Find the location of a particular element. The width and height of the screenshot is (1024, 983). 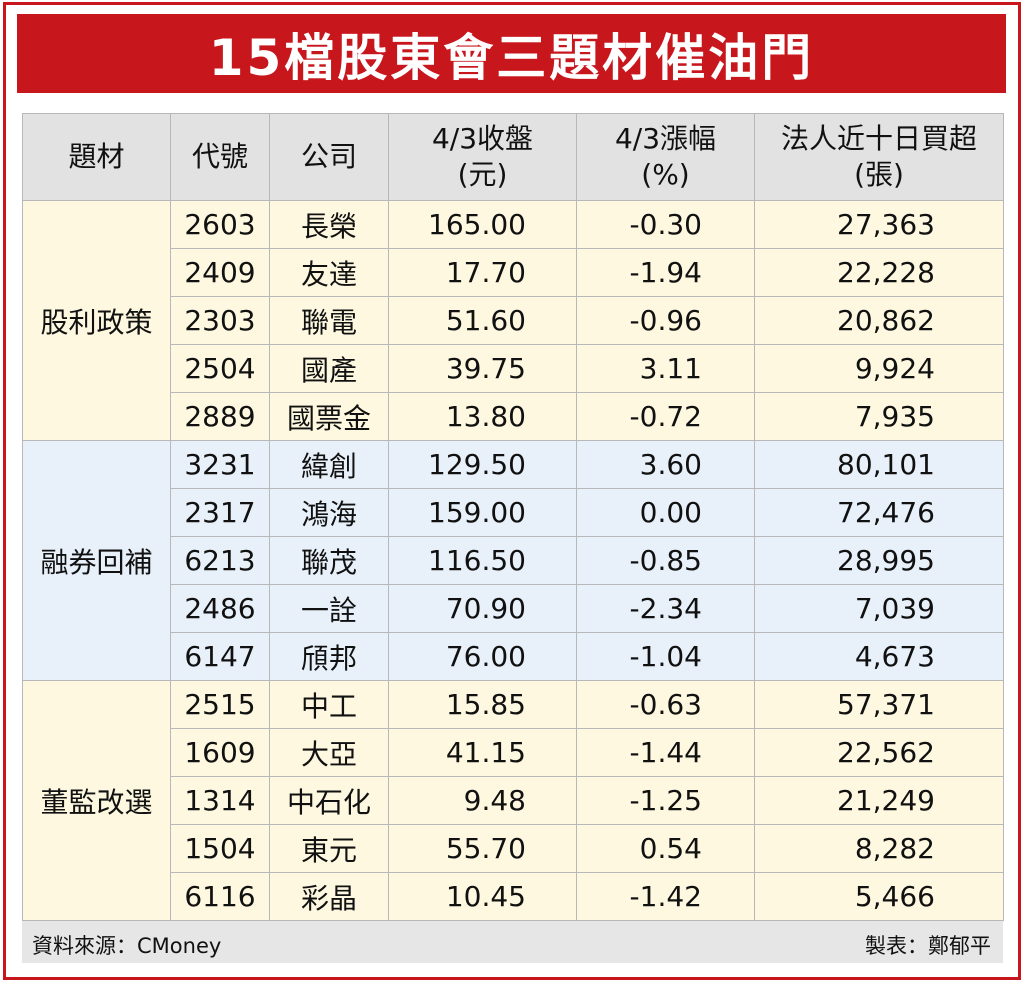

source-note: 資料來源：CMoney is located at coordinates (127, 946).